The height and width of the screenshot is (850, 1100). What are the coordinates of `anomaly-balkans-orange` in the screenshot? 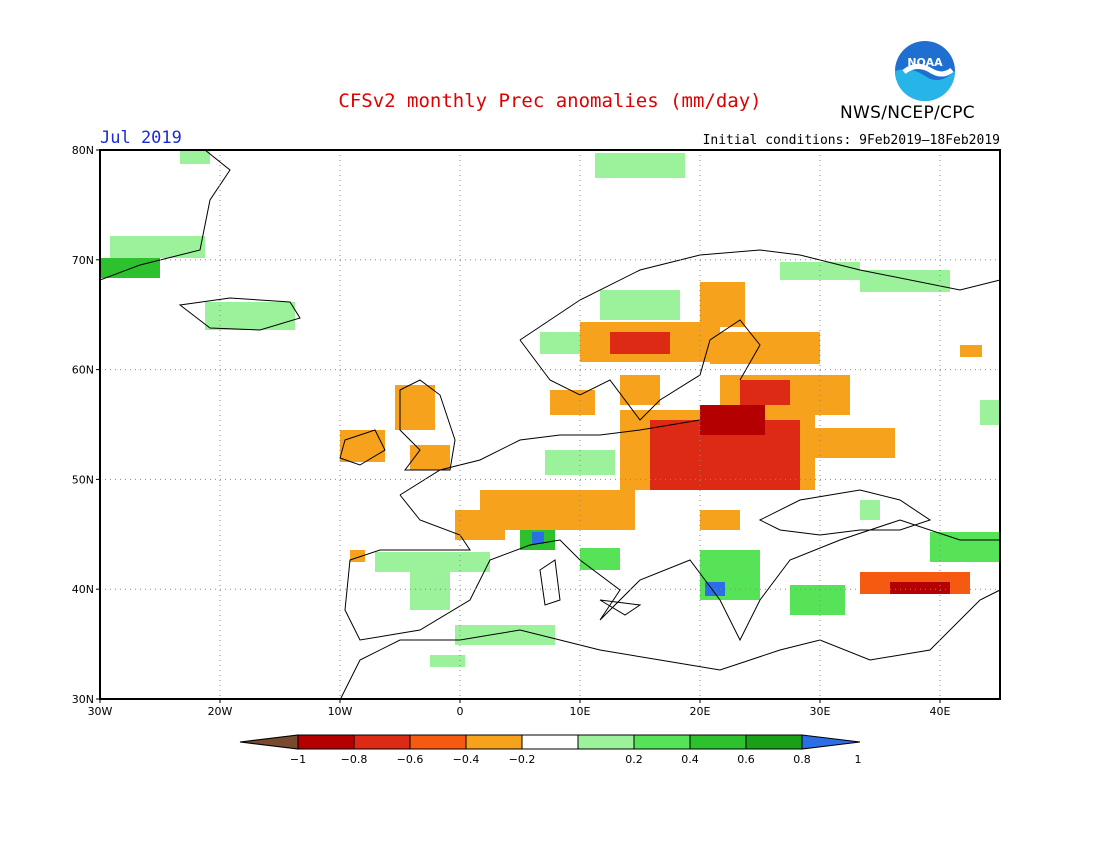 It's located at (720, 520).